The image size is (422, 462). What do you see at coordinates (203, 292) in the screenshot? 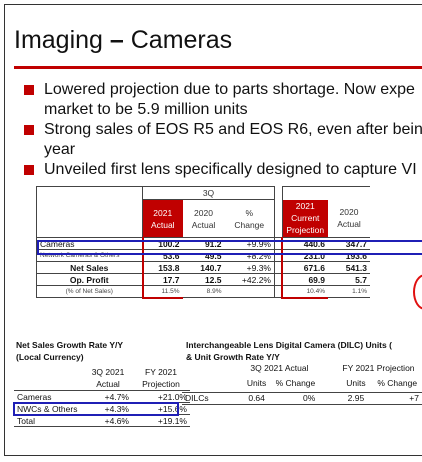
I see `table-row: (% of Net Sales) 11.5% 8.9% 10.4% 1.1%` at bounding box center [203, 292].